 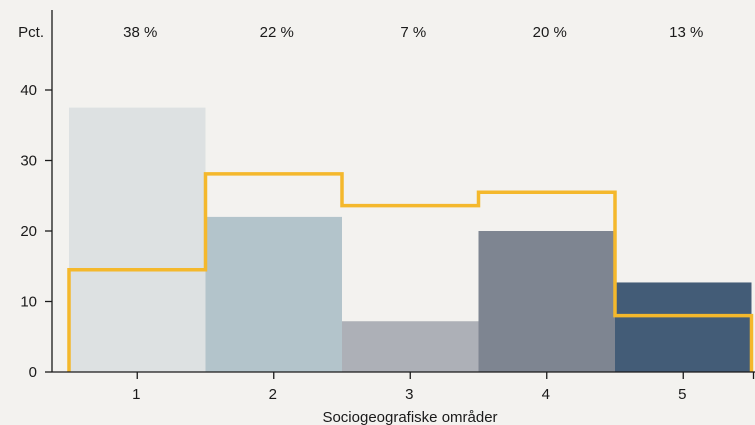 I want to click on x-ticks-group: 1 2 3 4 5, so click(x=443, y=387).